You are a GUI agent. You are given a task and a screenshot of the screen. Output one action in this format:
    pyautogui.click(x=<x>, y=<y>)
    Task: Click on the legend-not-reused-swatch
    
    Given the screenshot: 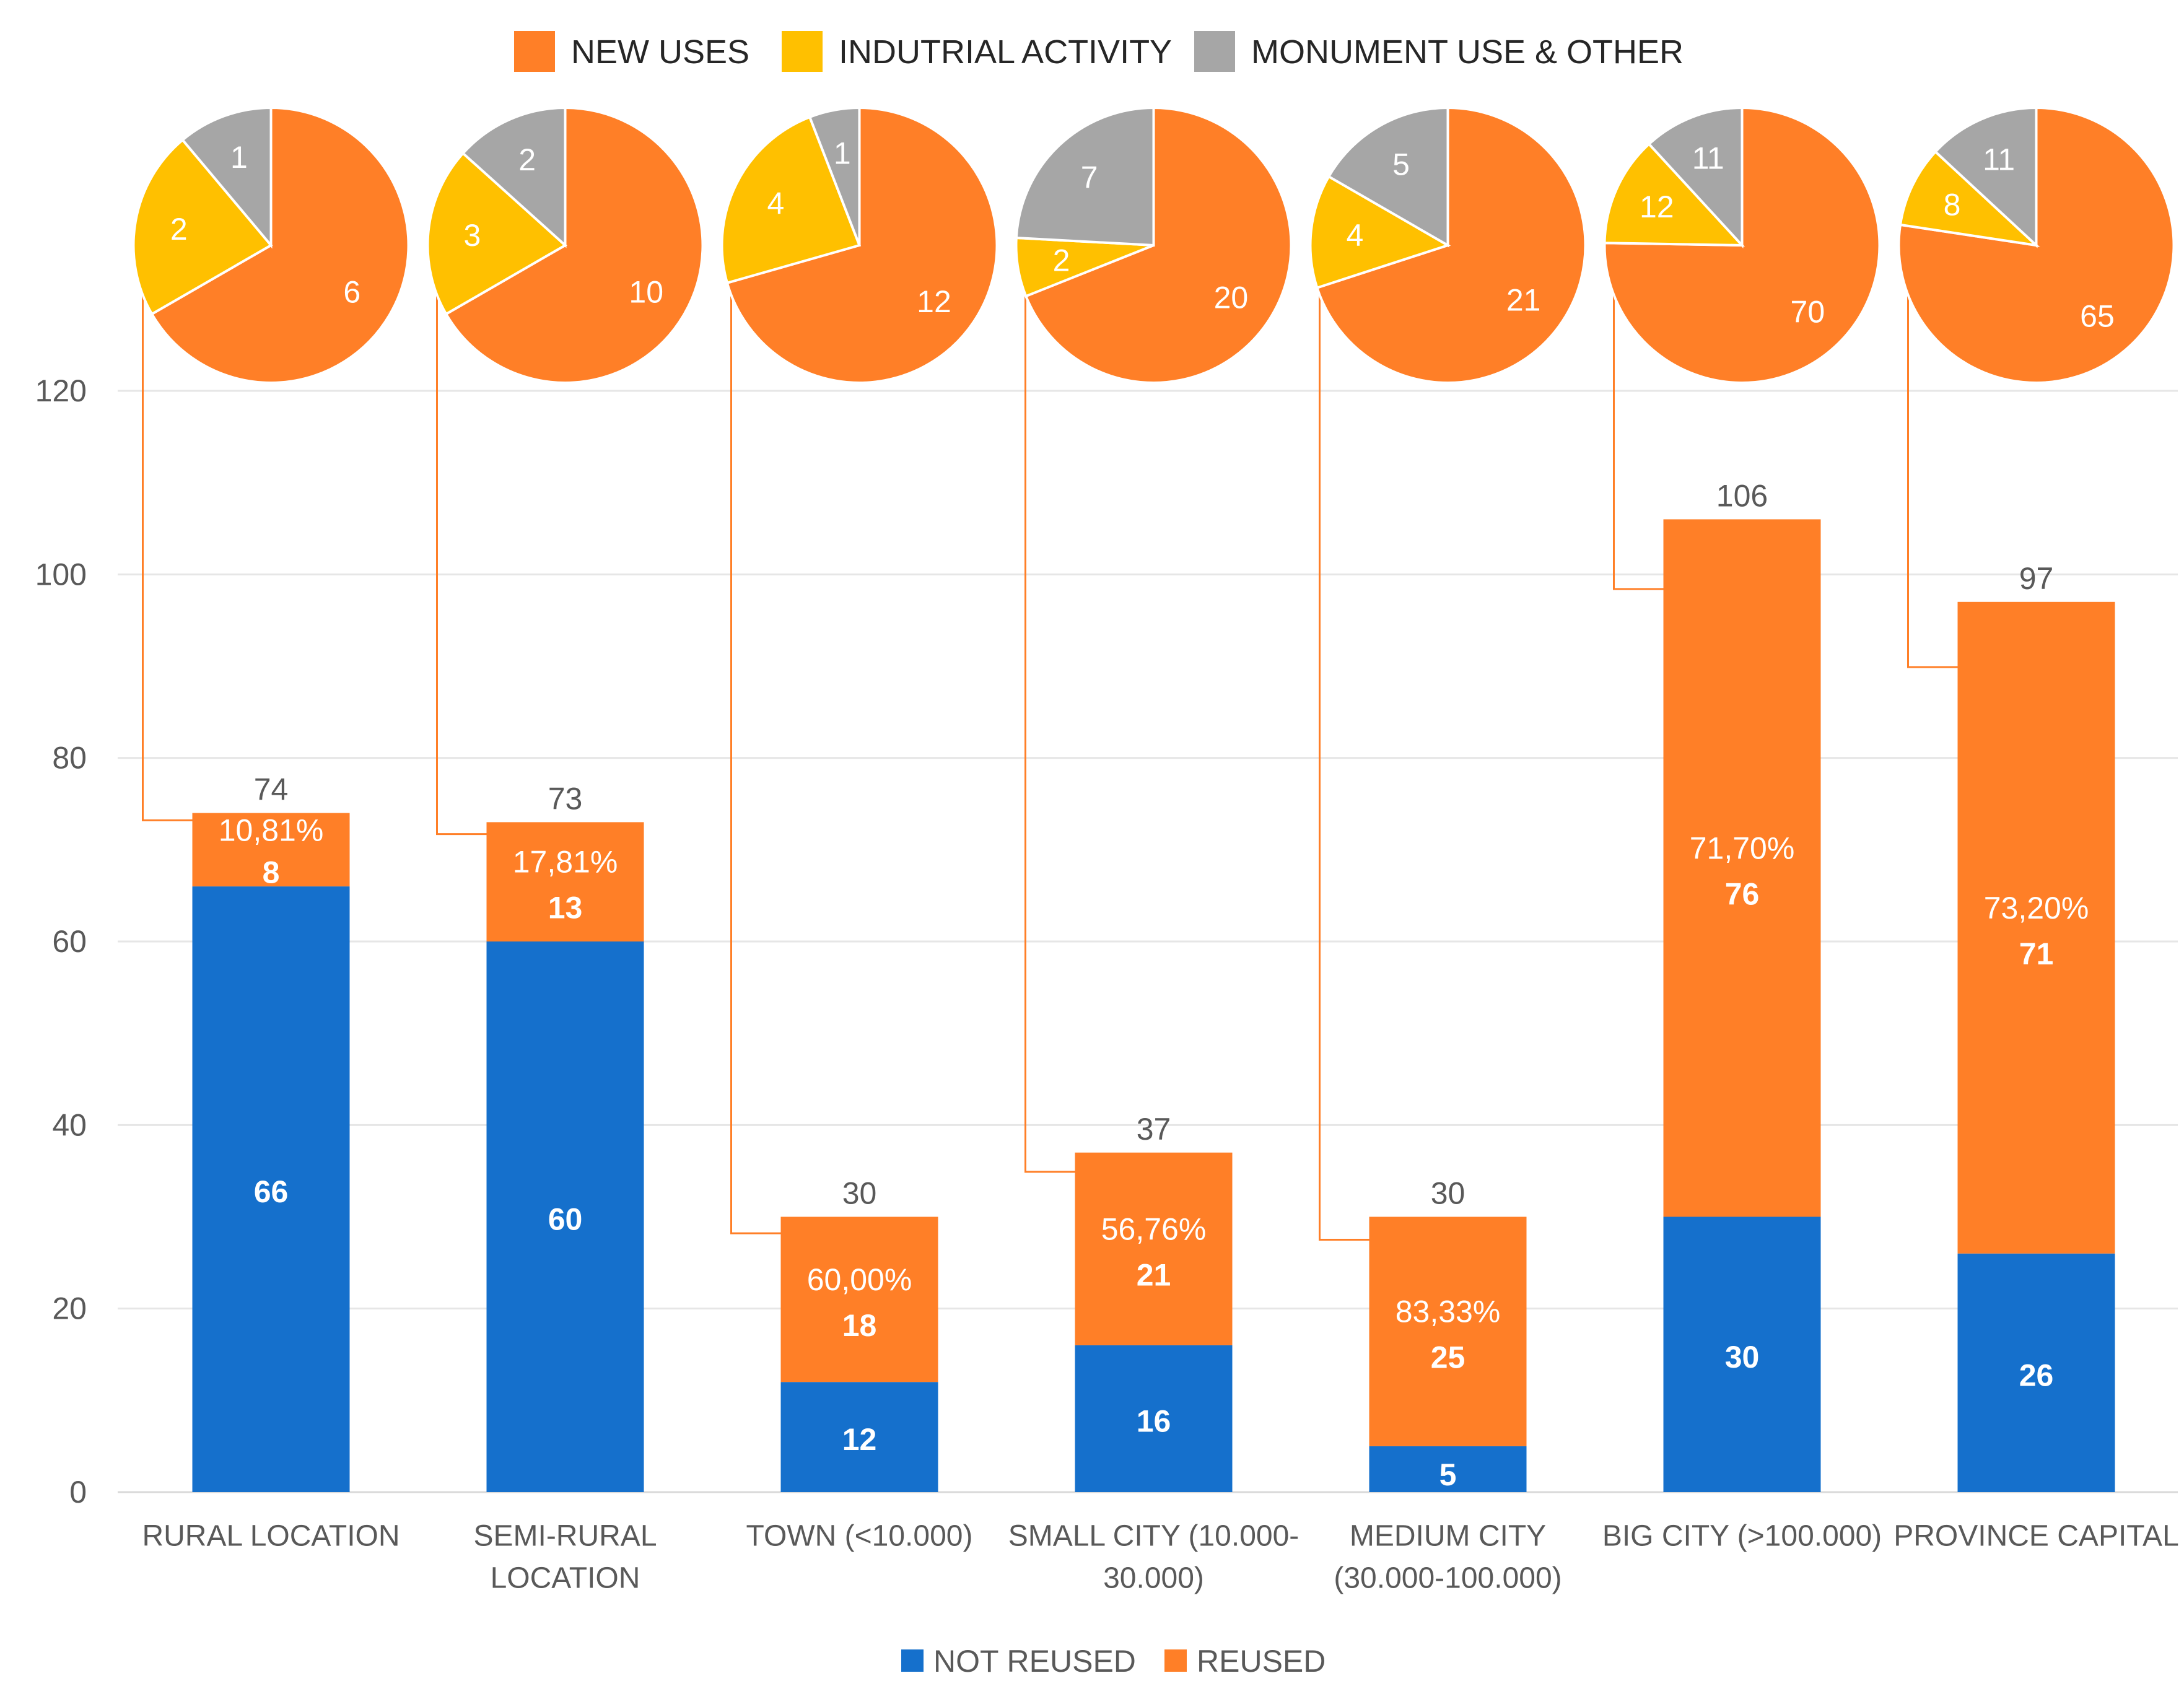 What is the action you would take?
    pyautogui.click(x=913, y=1660)
    